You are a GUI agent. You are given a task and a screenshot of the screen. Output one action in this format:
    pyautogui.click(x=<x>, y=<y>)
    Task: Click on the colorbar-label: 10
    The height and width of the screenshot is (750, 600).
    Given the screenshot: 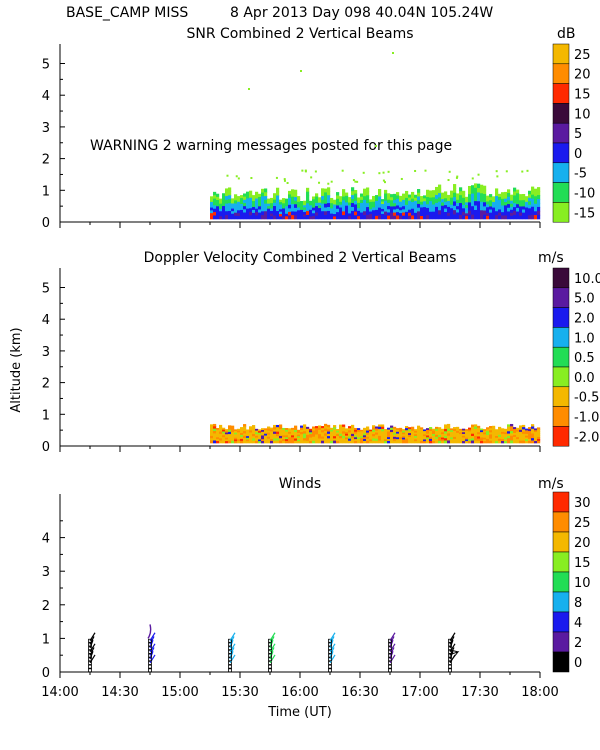 What is the action you would take?
    pyautogui.click(x=582, y=583)
    